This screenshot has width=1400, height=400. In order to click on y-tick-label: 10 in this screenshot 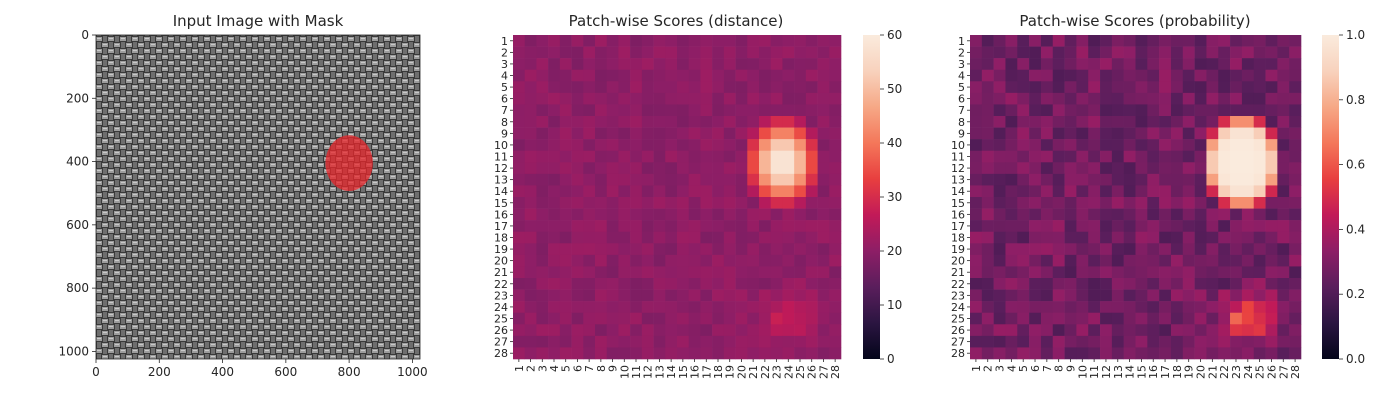, I will do `click(958, 145)`.